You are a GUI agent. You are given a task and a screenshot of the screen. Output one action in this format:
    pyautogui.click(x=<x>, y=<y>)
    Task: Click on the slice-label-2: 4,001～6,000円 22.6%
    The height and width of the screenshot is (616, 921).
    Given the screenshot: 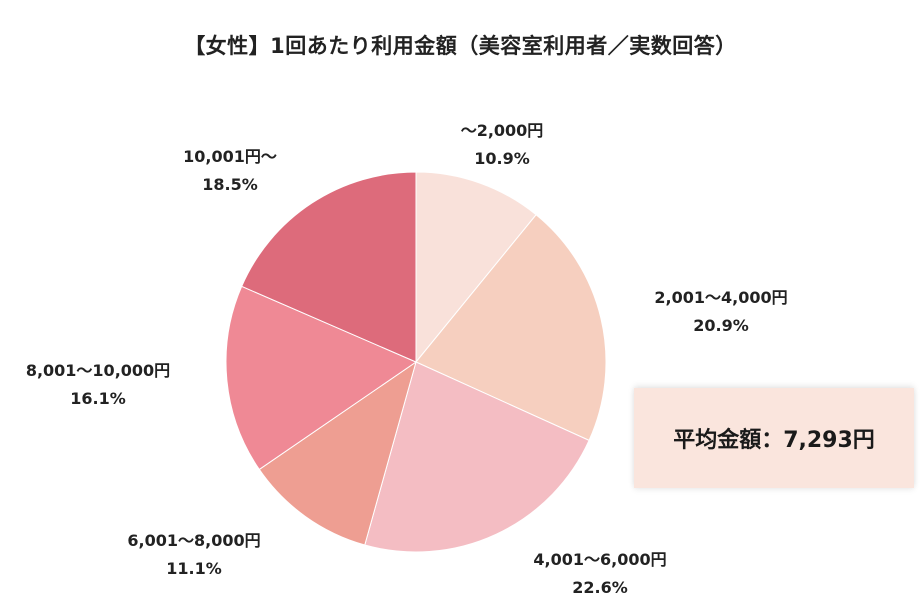 What is the action you would take?
    pyautogui.click(x=600, y=574)
    